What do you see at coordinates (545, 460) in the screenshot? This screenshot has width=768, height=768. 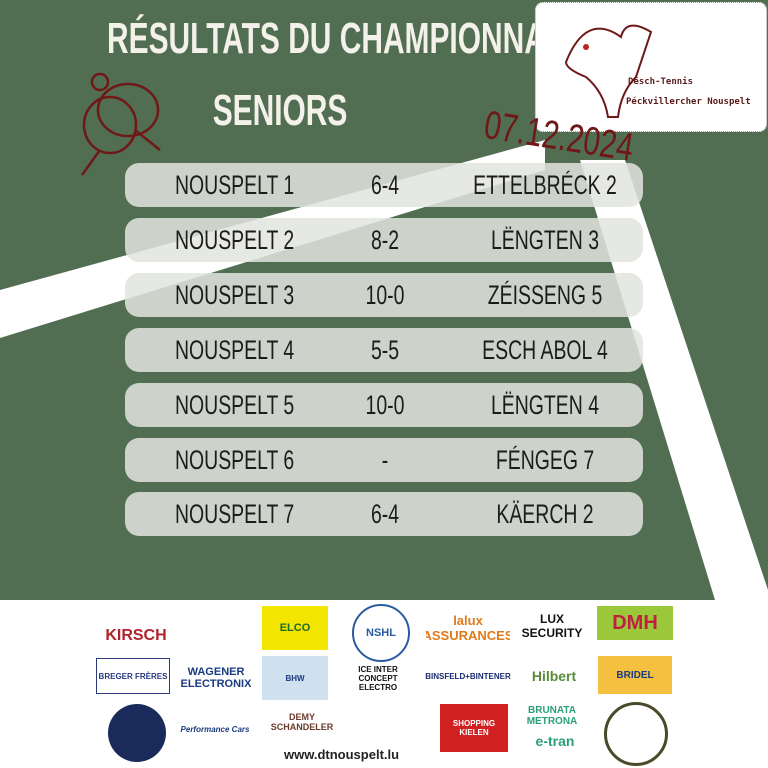 I see `away-team: FÉNGEG 7` at bounding box center [545, 460].